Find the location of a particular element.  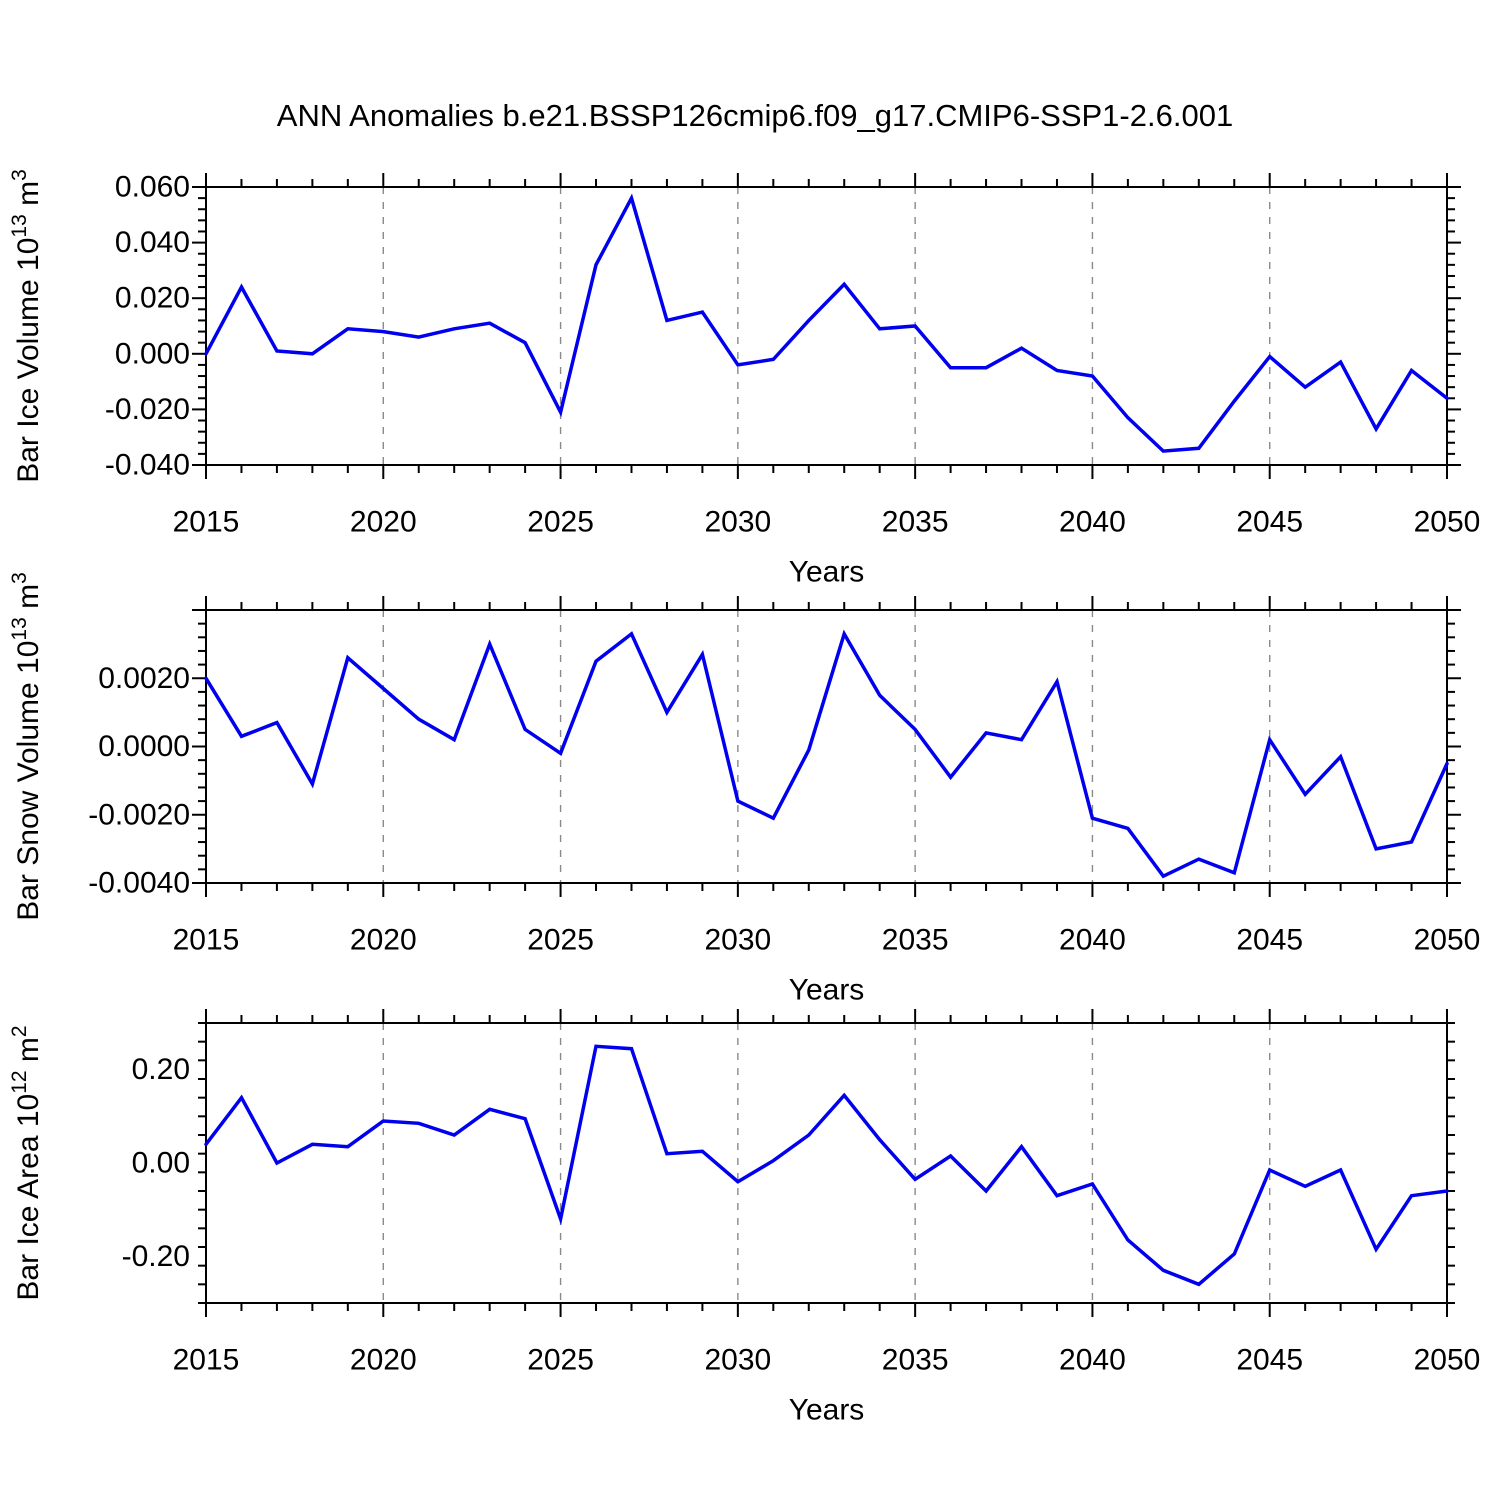

y-tick-label: 0.0020 is located at coordinates (144, 678).